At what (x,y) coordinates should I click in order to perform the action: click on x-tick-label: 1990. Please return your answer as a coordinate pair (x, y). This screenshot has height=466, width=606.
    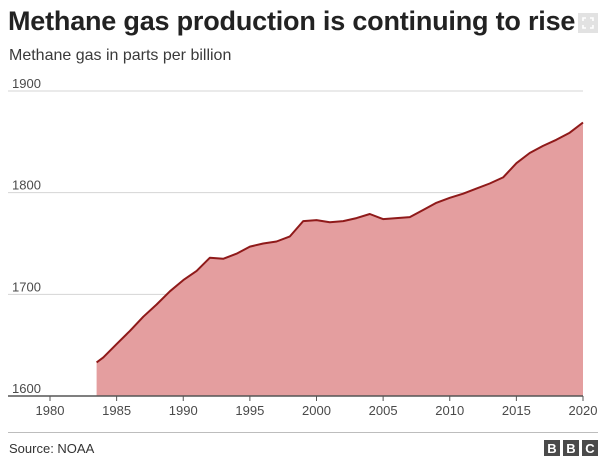
    Looking at the image, I should click on (183, 410).